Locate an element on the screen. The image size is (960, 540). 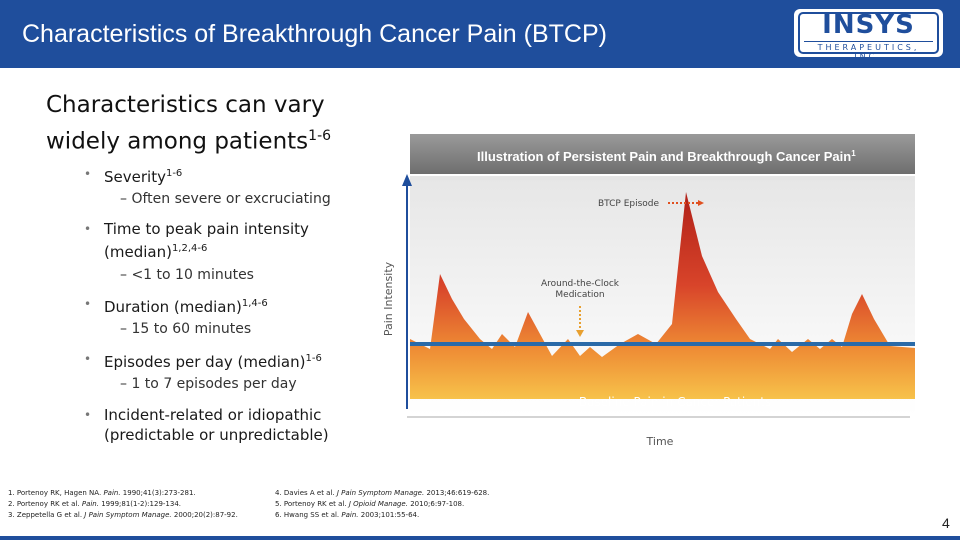
atc-label-line2: Medication is located at coordinates (579, 295).